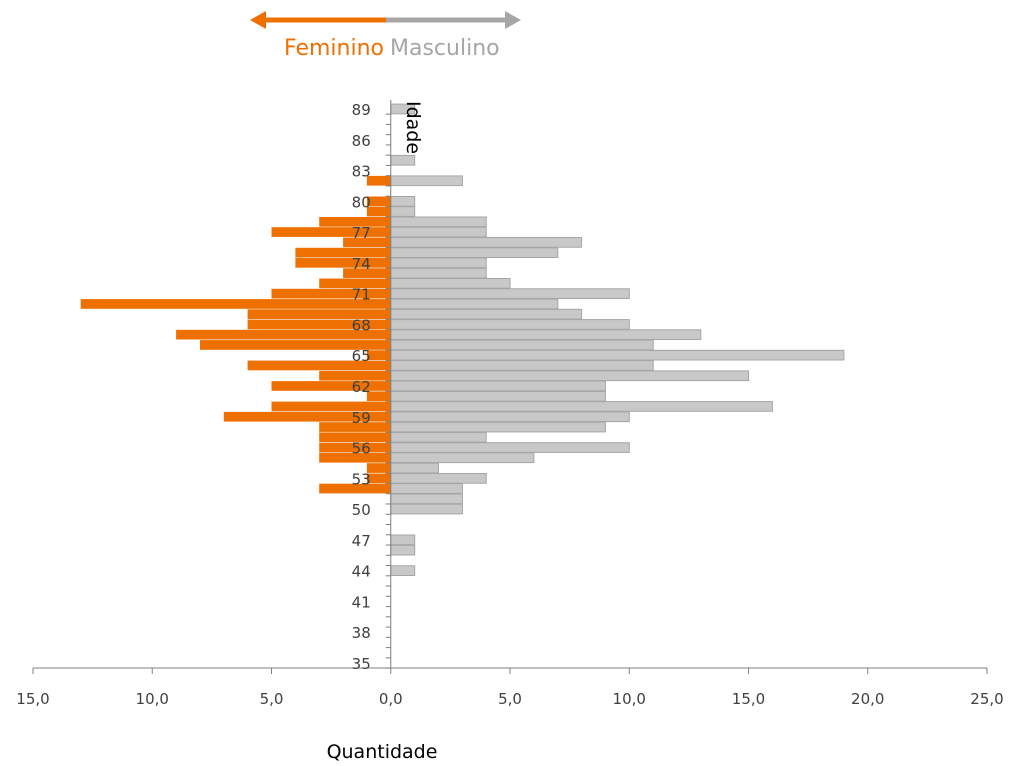  What do you see at coordinates (445, 48) in the screenshot?
I see `legend-masculino-label: Masculino` at bounding box center [445, 48].